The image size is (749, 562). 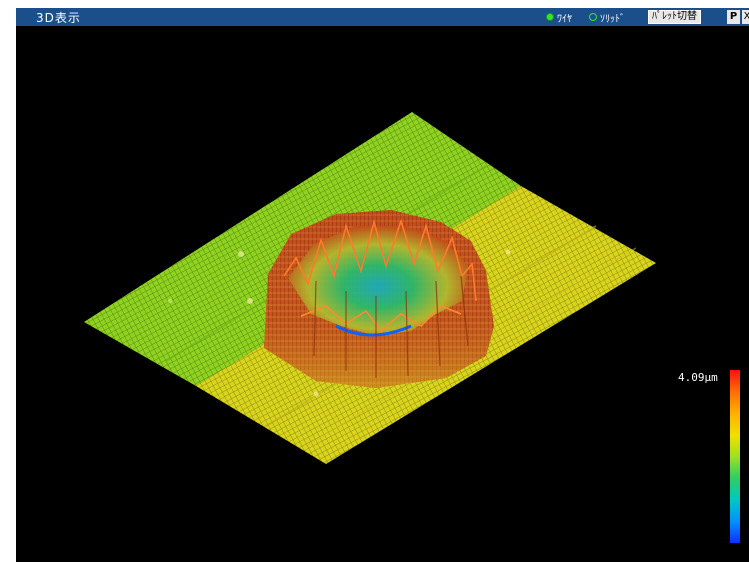 I want to click on print-button: P, so click(x=733, y=17).